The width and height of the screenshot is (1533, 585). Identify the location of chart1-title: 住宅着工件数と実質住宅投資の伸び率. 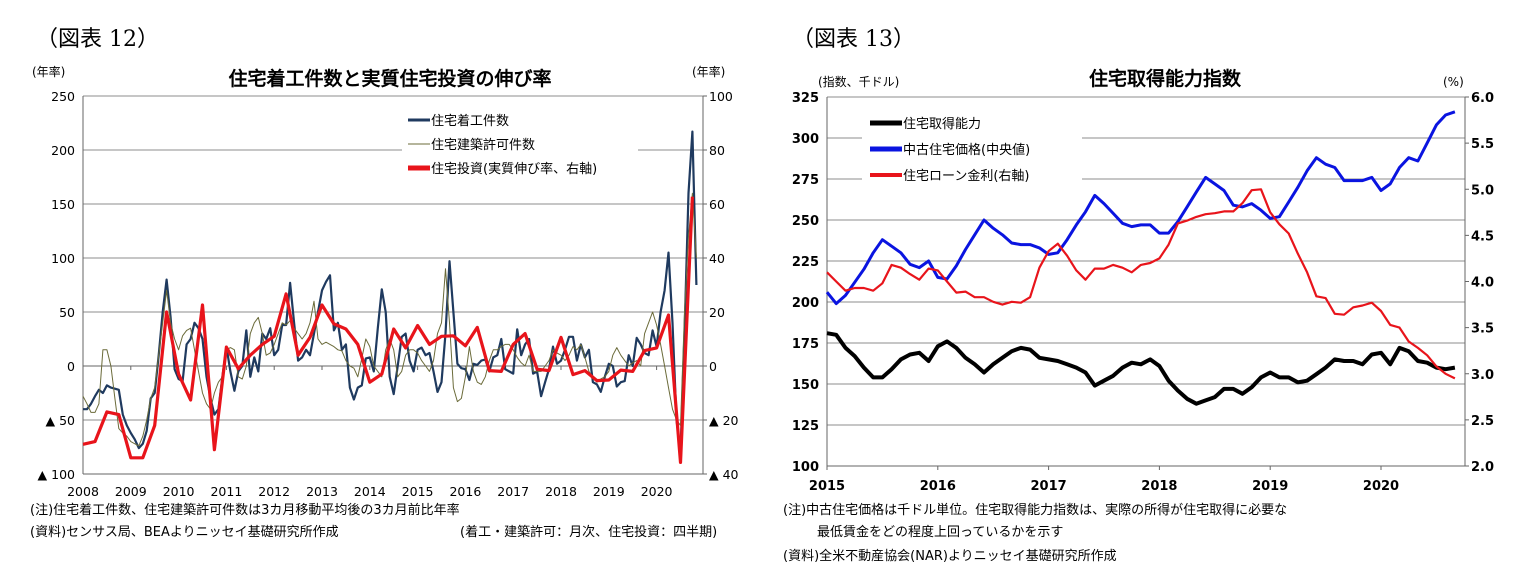
(389, 78).